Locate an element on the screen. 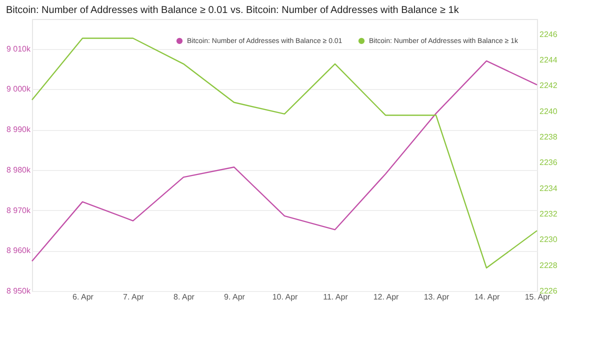 The height and width of the screenshot is (338, 600). y2-tick-label: 2246 is located at coordinates (549, 34).